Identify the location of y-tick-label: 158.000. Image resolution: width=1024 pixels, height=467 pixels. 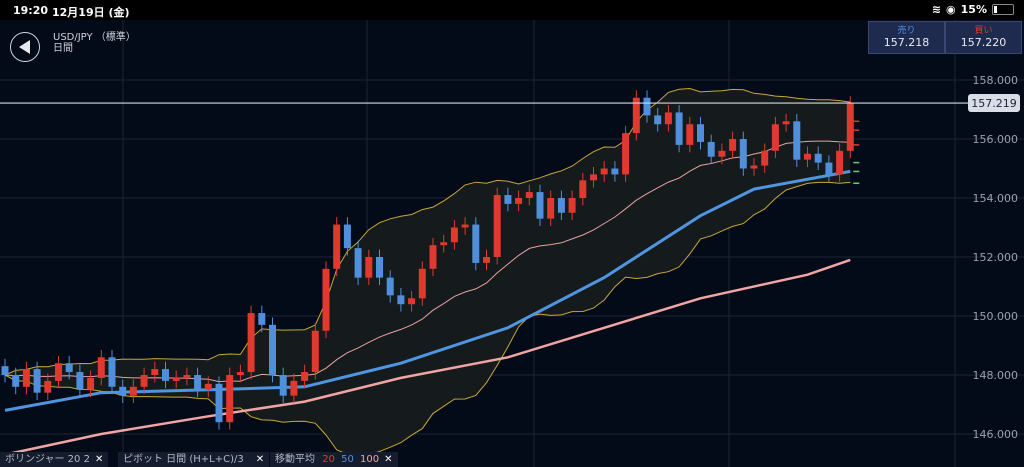
(996, 80).